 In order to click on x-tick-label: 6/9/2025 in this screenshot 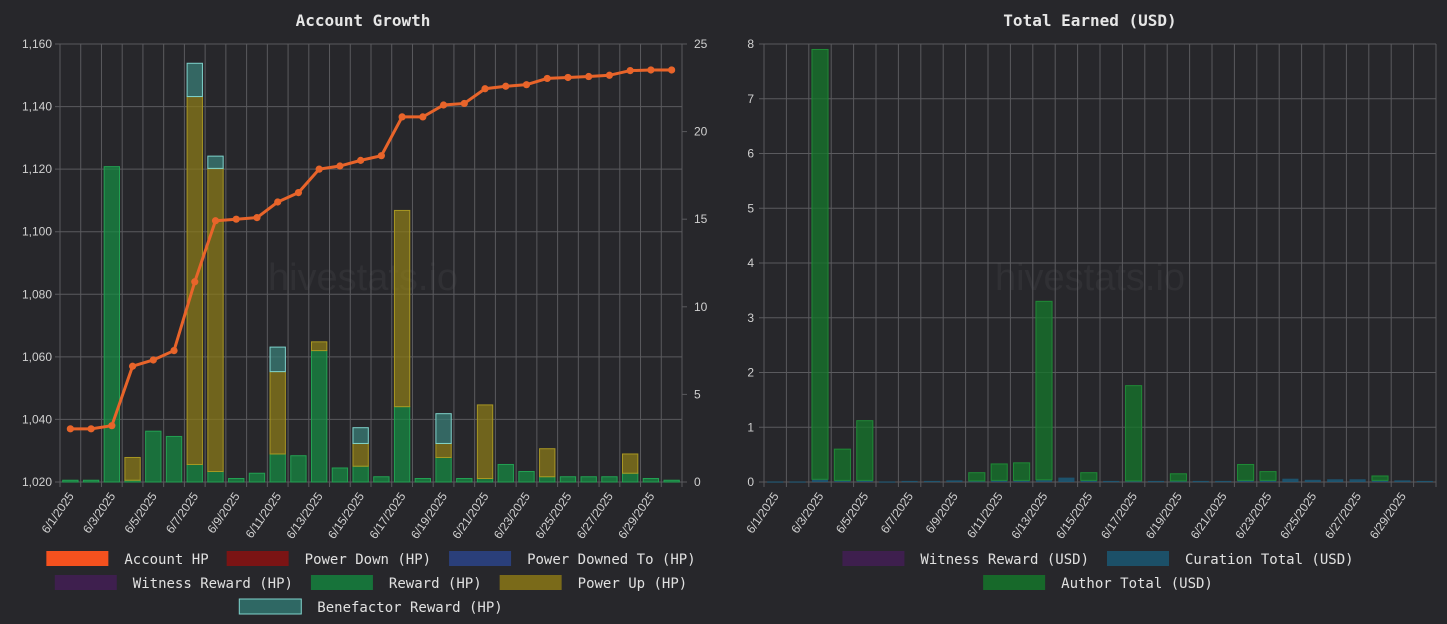, I will do `click(942, 512)`.